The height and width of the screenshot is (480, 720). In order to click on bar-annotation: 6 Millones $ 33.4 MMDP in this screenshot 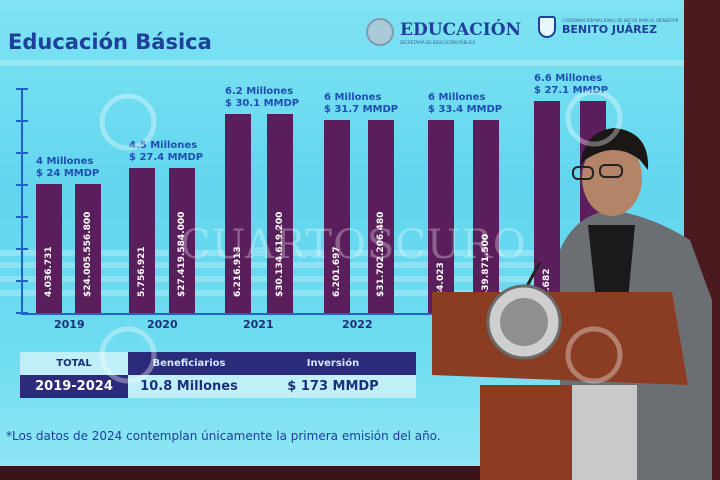, I will do `click(465, 104)`.